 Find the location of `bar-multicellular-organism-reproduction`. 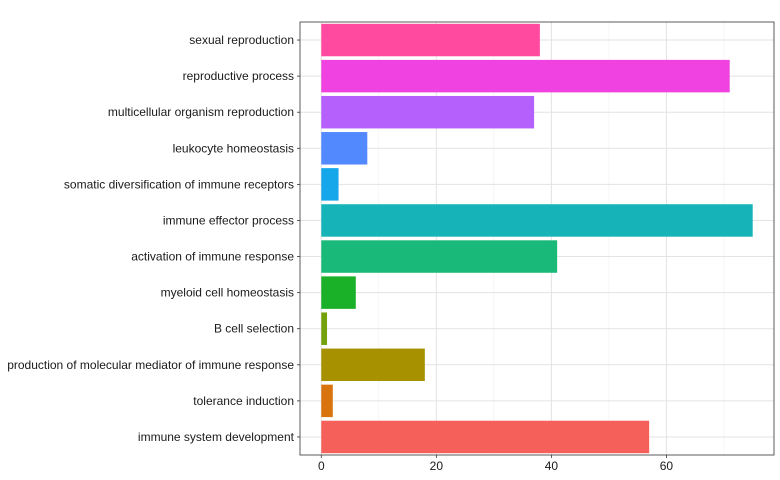

bar-multicellular-organism-reproduction is located at coordinates (428, 112).